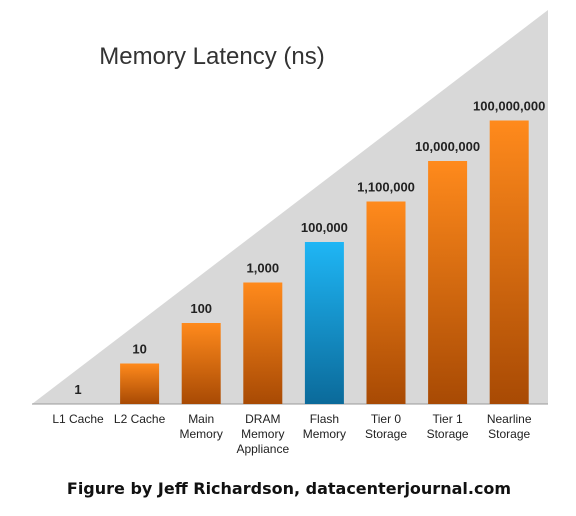 The height and width of the screenshot is (516, 576). Describe the element at coordinates (262, 449) in the screenshot. I see `category-label-3-line-2: Appliance` at that location.